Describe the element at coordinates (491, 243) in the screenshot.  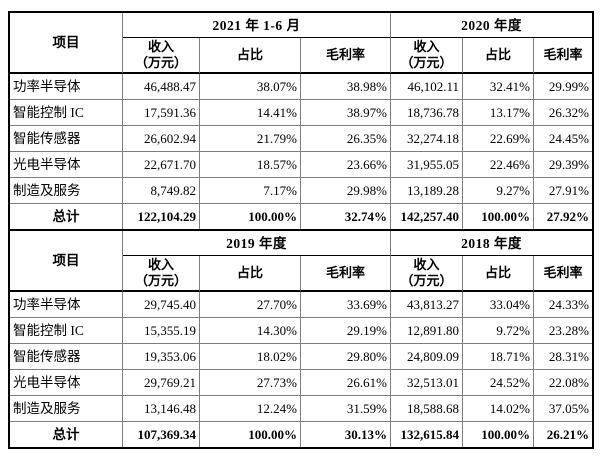
I see `period-header-2018: 2018 年度` at that location.